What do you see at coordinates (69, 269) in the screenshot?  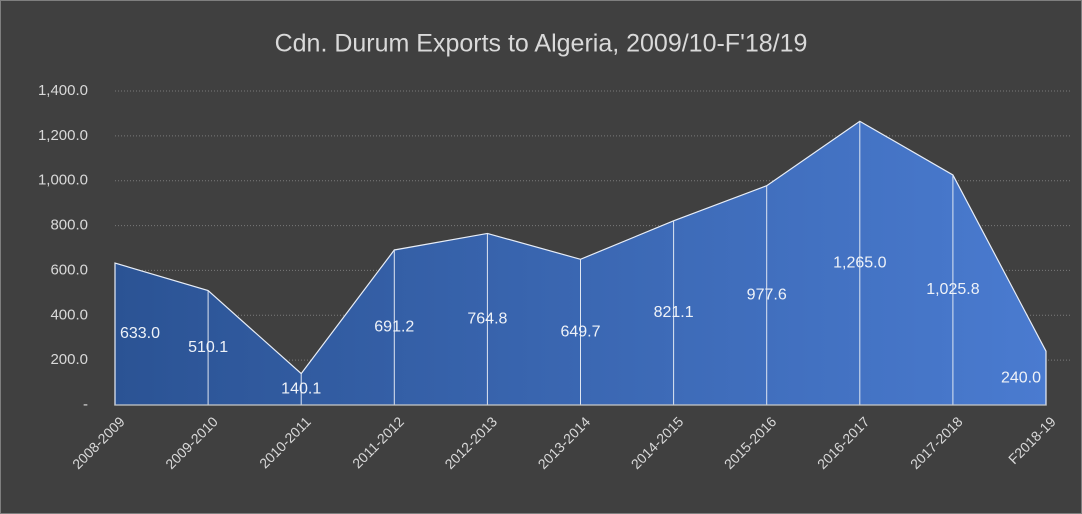 I see `y-tick-label: 600.0` at bounding box center [69, 269].